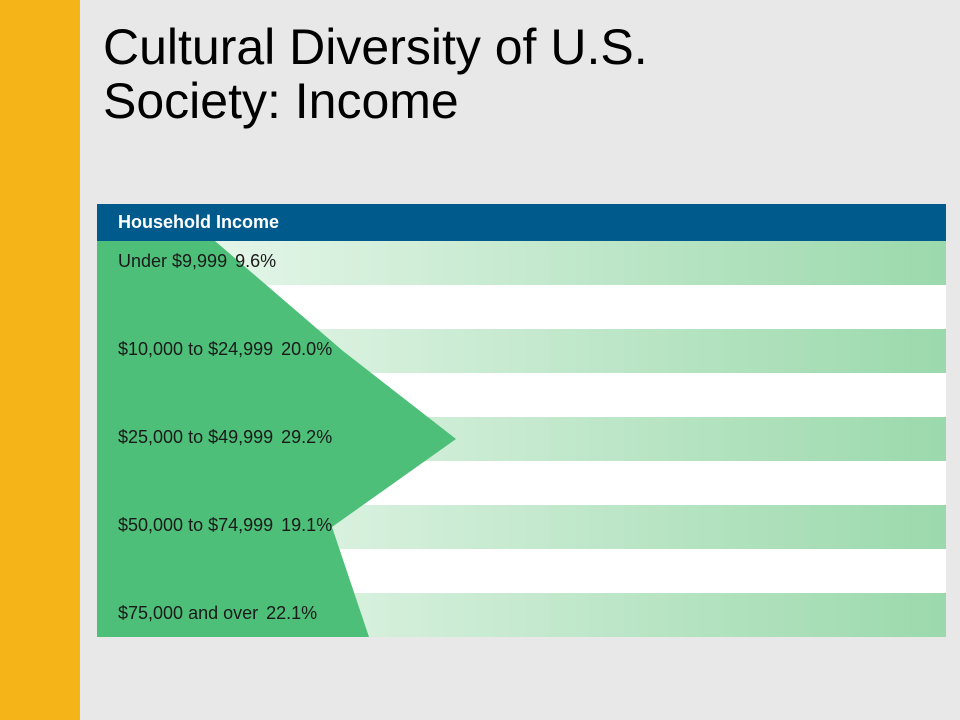  I want to click on category-name: Under $9,999, so click(173, 261).